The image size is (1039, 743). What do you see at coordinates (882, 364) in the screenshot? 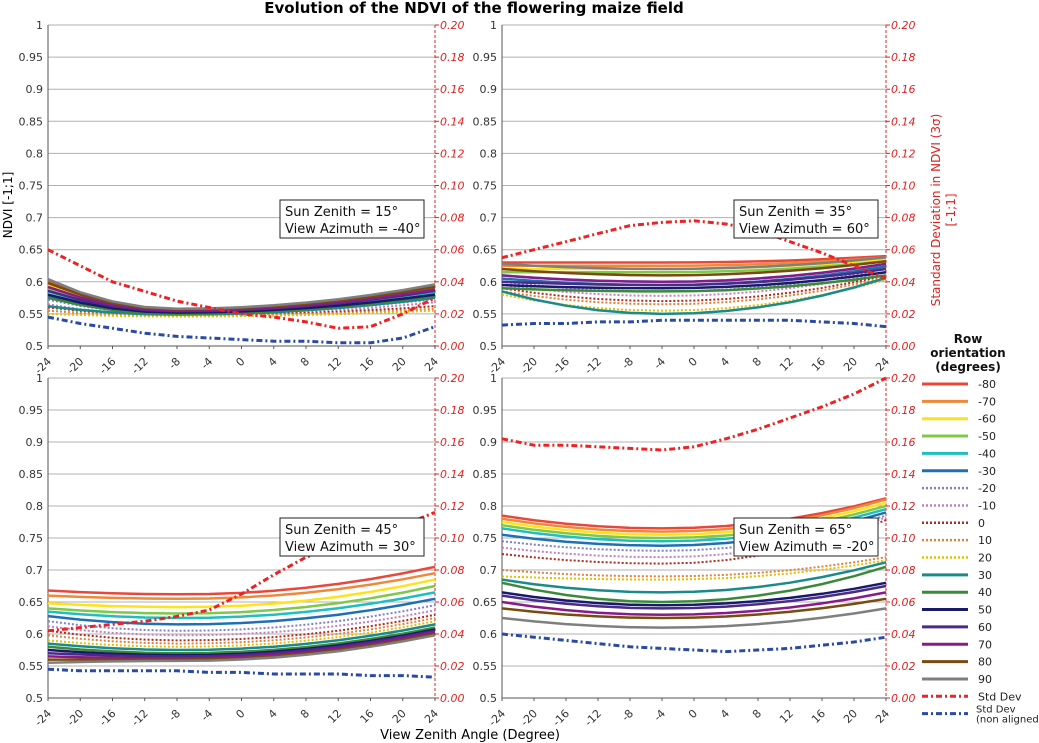
I see `x-tick-label: 24` at bounding box center [882, 364].